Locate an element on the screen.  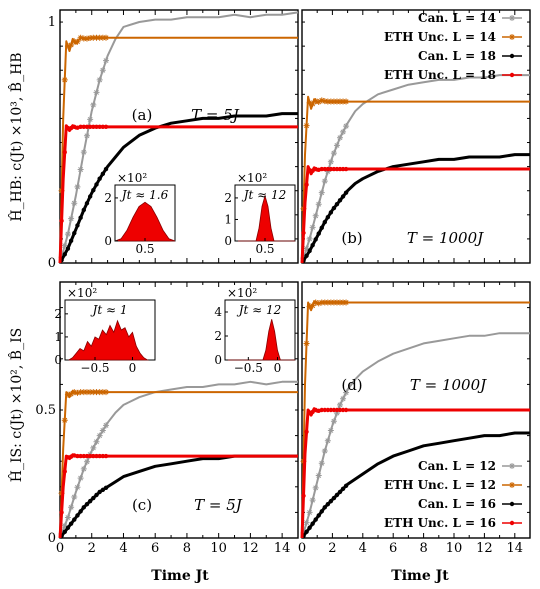
legend-marker is located at coordinates (512, 485).